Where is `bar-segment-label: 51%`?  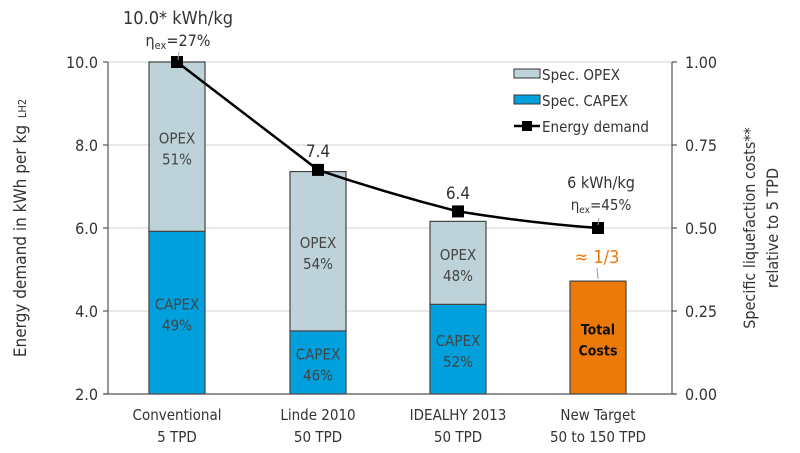 bar-segment-label: 51% is located at coordinates (177, 160).